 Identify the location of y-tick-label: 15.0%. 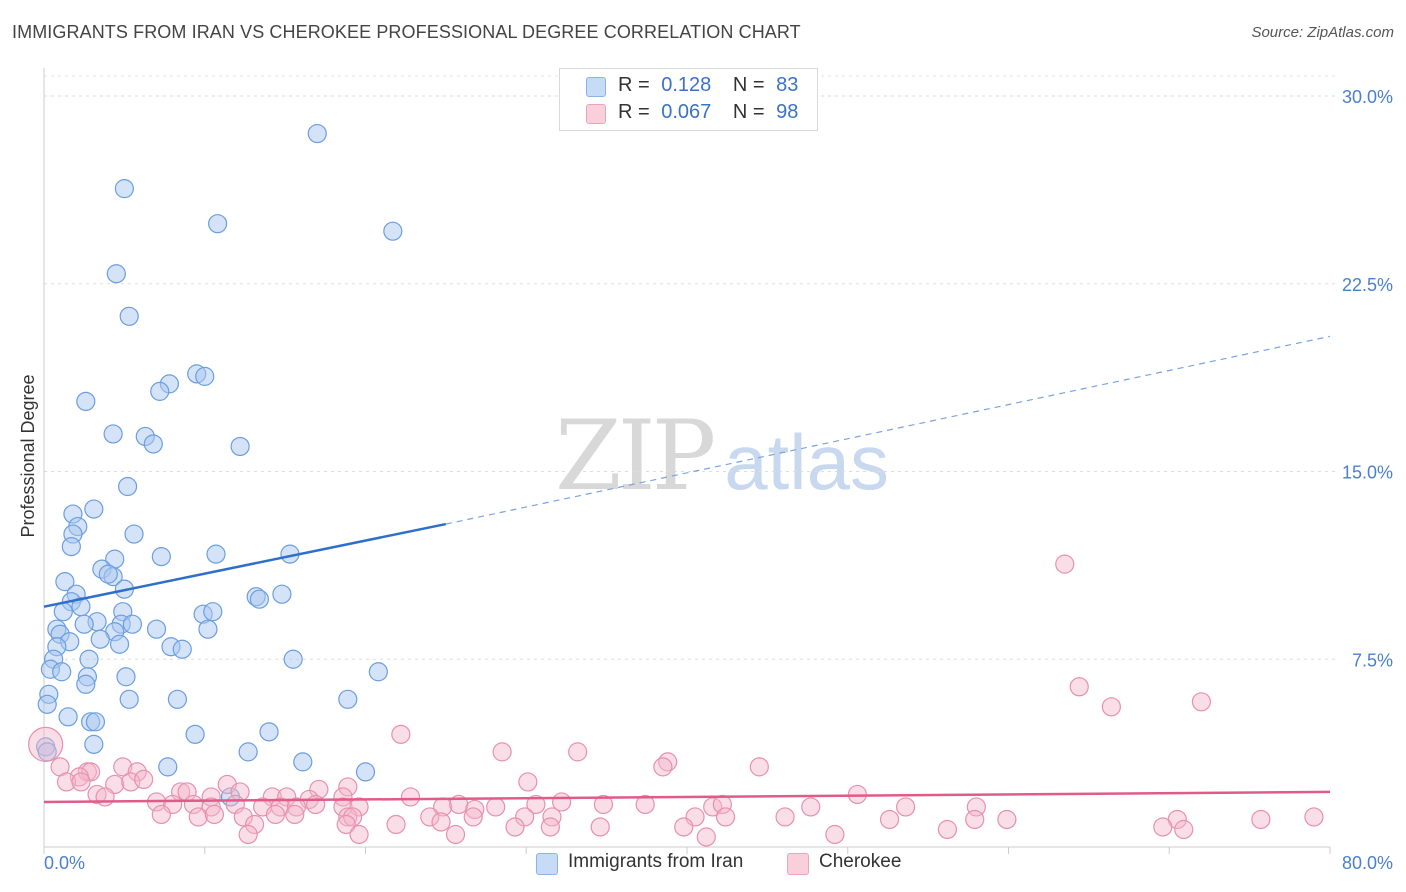
(1367, 473).